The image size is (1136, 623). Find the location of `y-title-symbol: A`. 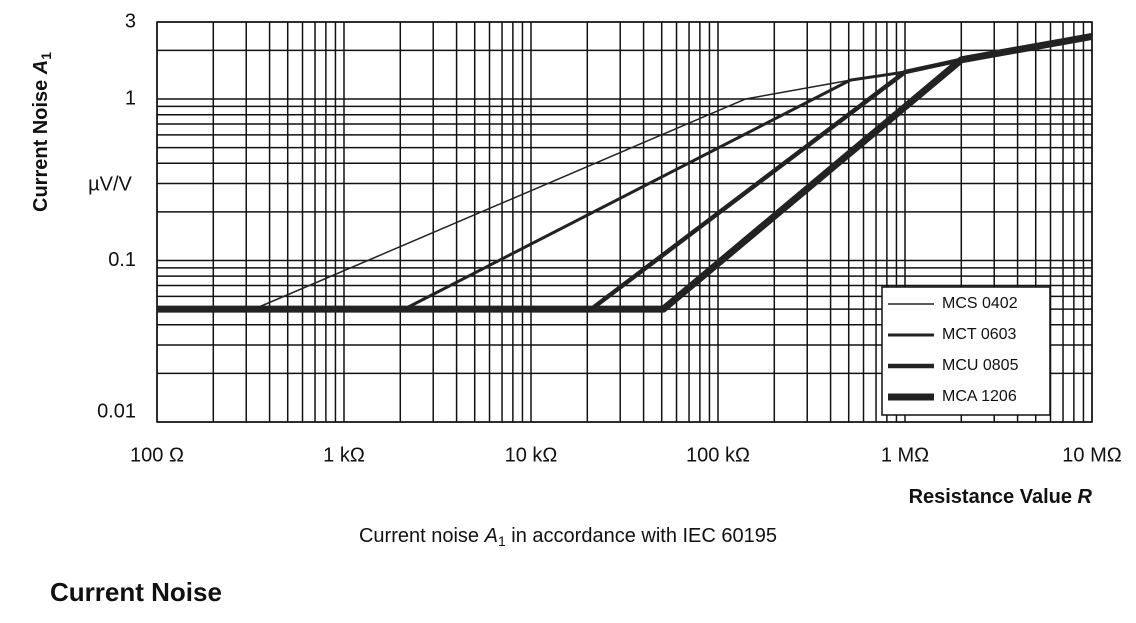

y-title-symbol: A is located at coordinates (41, 67).